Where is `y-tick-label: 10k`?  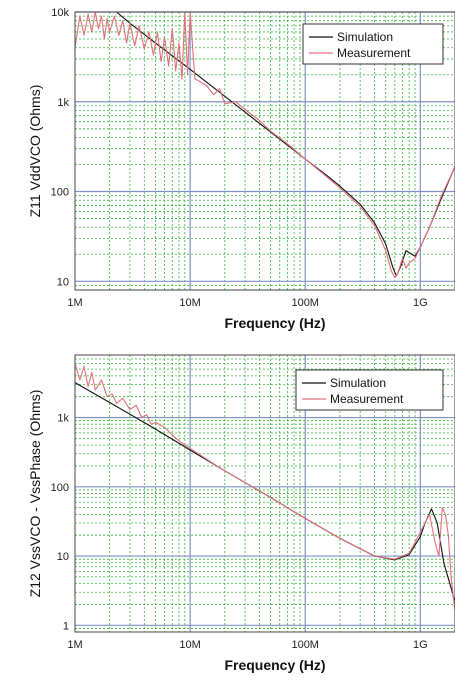
y-tick-label: 10k is located at coordinates (60, 13).